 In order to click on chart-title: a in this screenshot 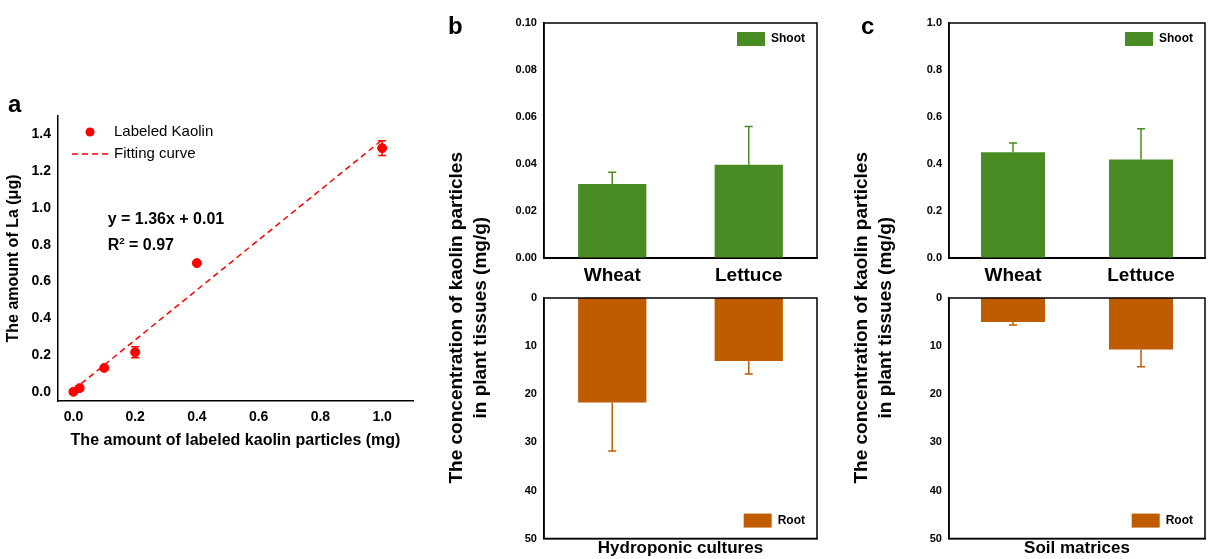, I will do `click(15, 103)`.